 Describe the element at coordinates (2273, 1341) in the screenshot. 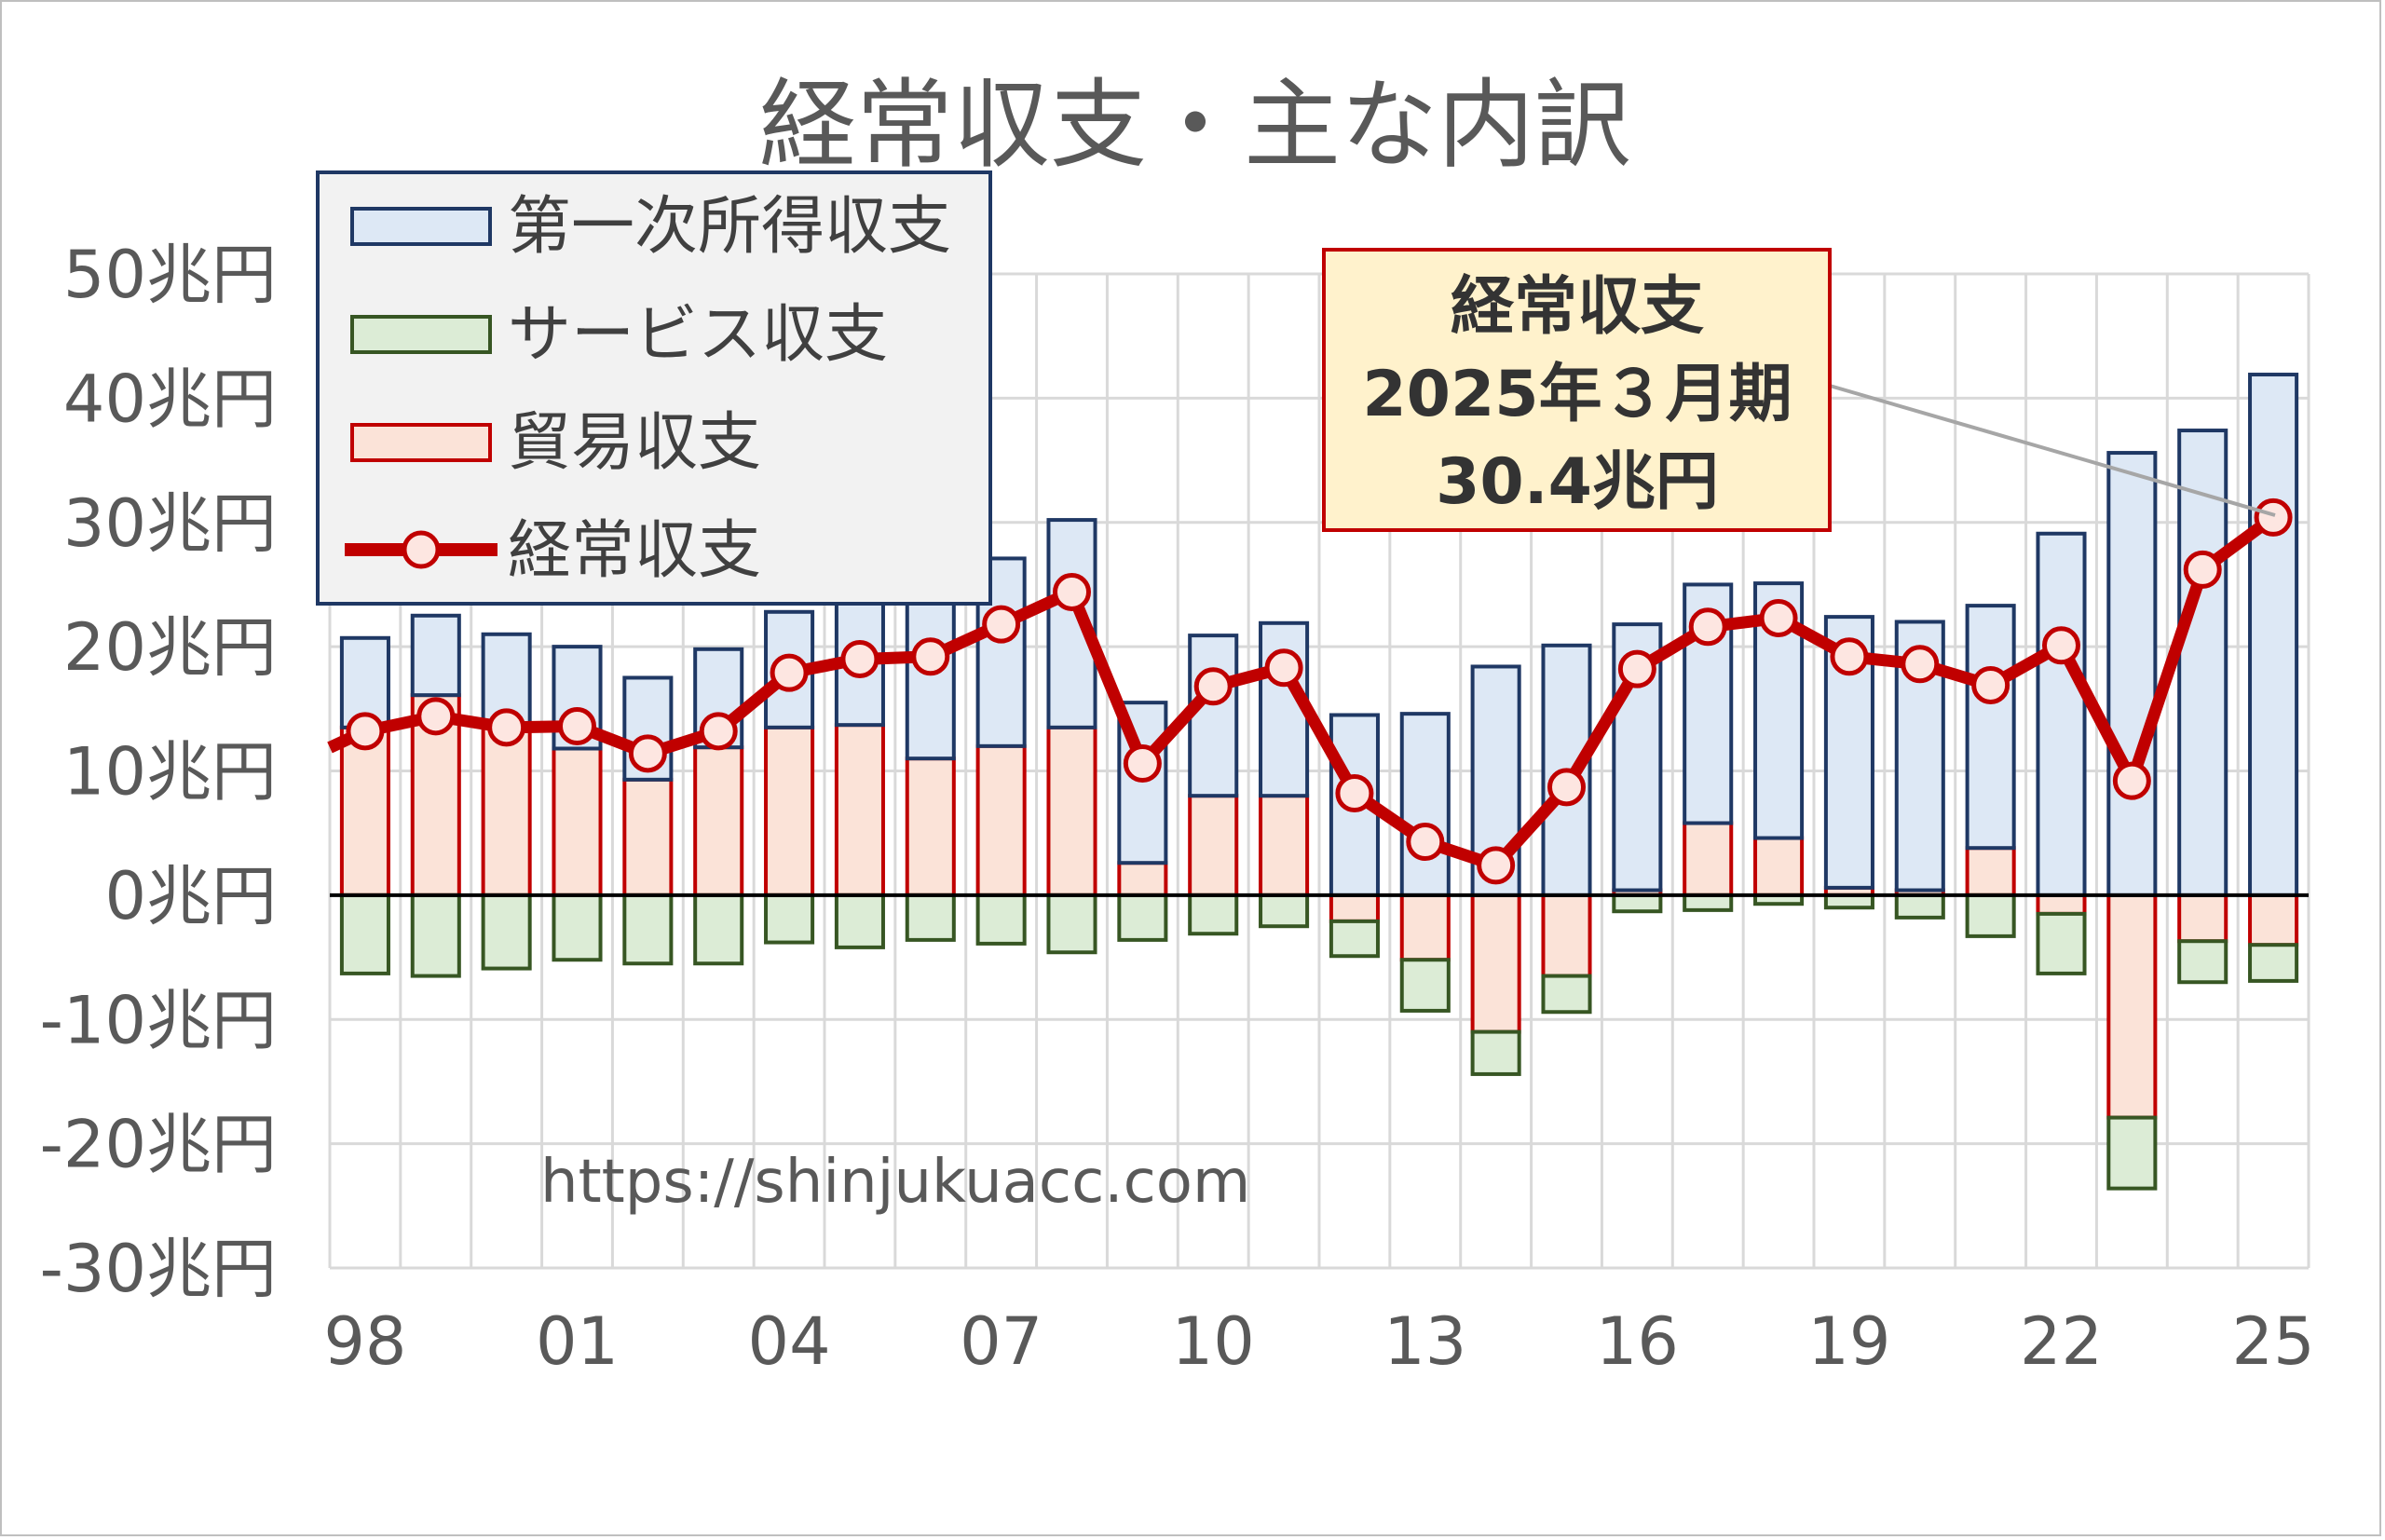

I see `x-tick-label: 25` at that location.